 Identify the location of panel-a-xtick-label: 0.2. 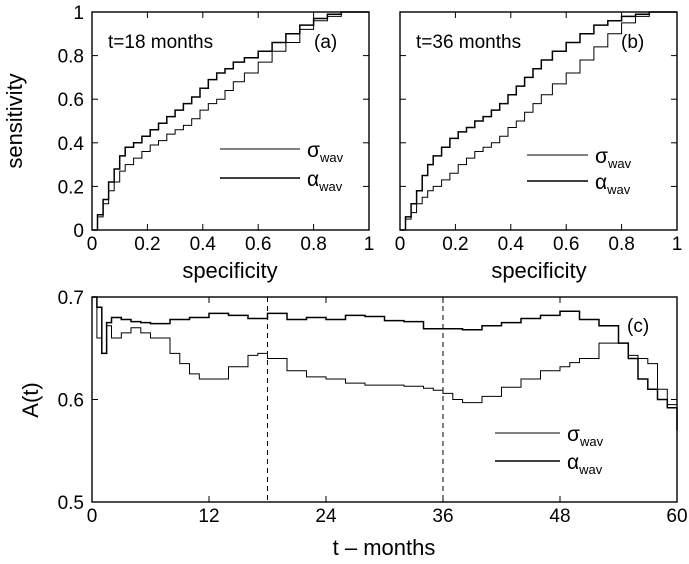
(147, 244).